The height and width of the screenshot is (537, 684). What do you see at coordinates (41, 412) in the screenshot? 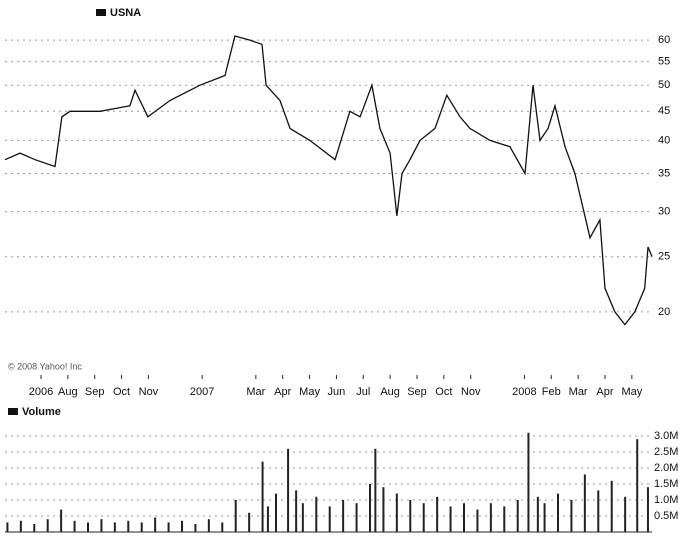
I see `legend-label: Volume` at bounding box center [41, 412].